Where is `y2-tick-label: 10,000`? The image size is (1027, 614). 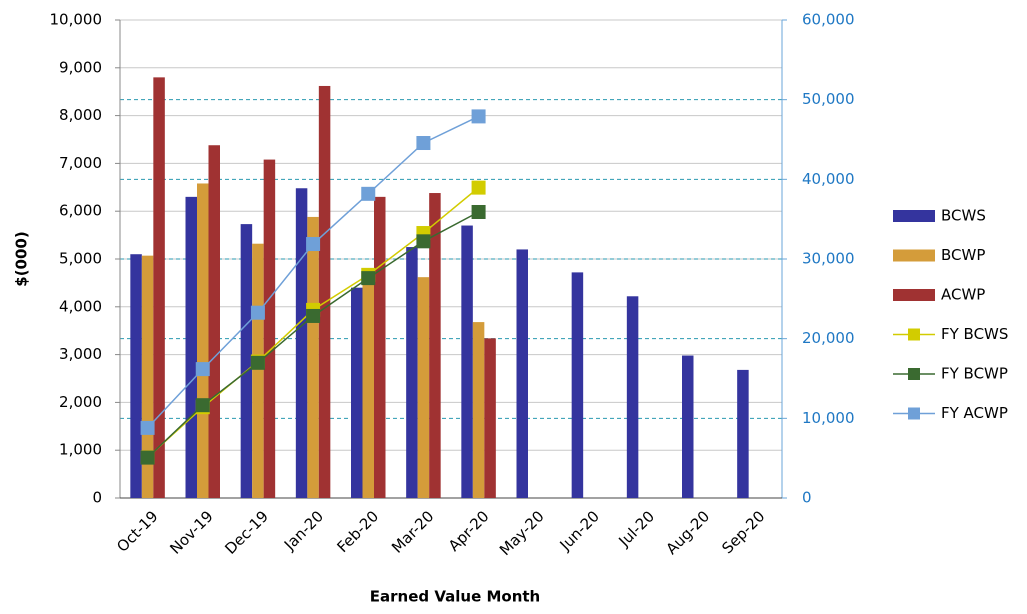
y2-tick-label: 10,000 is located at coordinates (828, 418).